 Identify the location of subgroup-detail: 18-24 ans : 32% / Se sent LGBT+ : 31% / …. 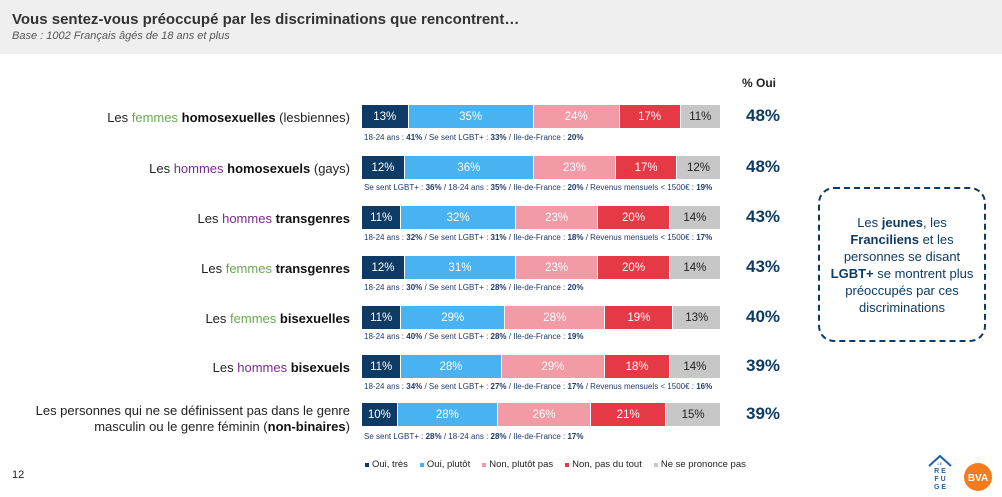
(538, 237).